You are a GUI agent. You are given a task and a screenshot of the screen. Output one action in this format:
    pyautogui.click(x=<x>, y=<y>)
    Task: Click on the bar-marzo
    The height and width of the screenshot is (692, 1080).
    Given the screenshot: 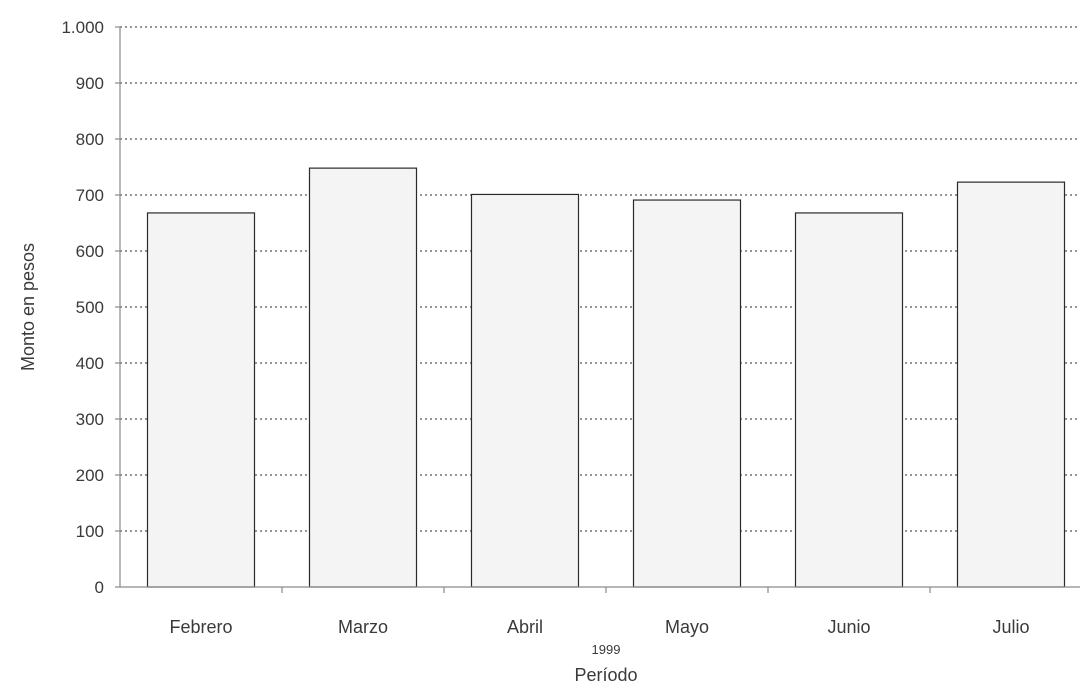 What is the action you would take?
    pyautogui.click(x=363, y=377)
    